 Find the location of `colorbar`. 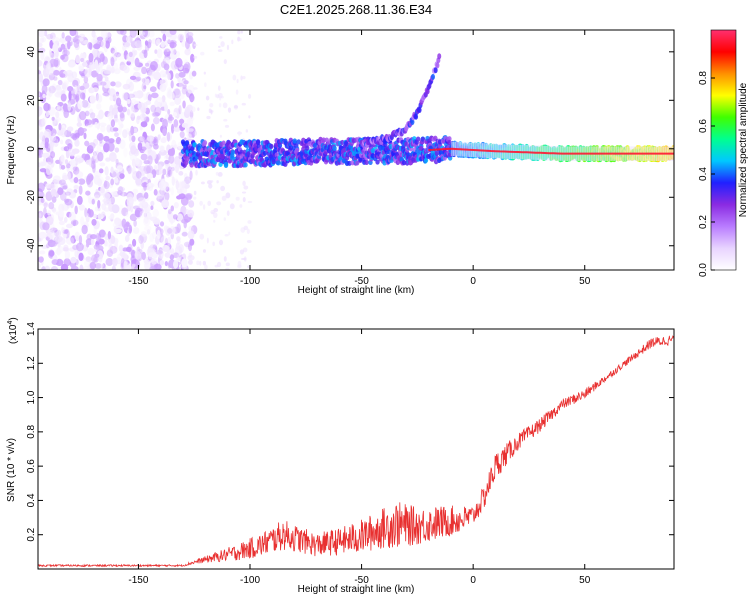

colorbar is located at coordinates (723, 150).